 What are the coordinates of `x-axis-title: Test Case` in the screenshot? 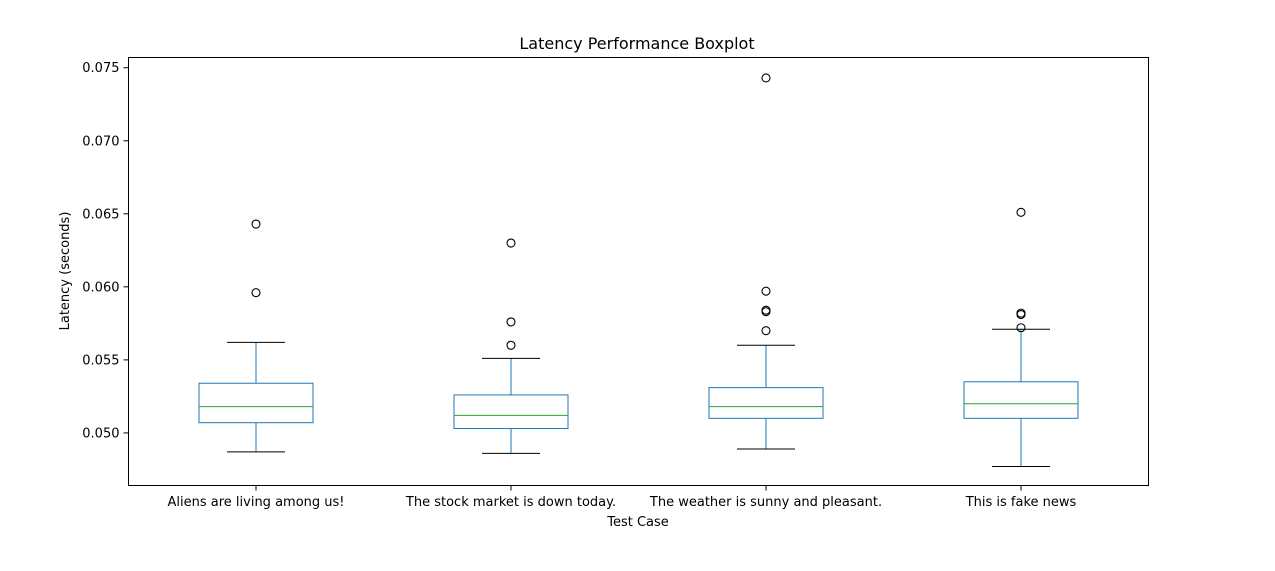 It's located at (637, 522).